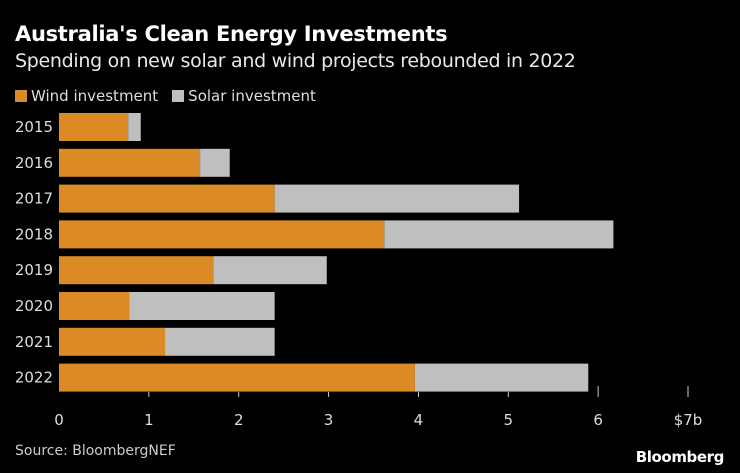 The image size is (740, 473). I want to click on legend-label-wind: Wind investment, so click(95, 96).